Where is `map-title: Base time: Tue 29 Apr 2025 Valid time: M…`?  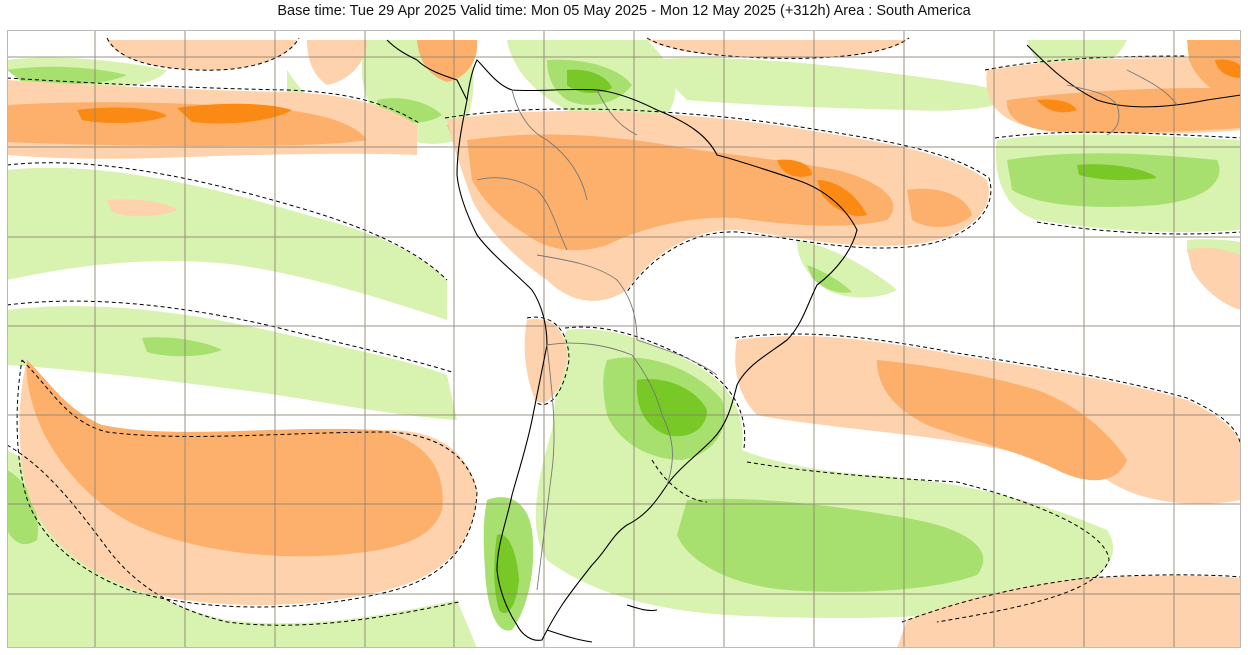 map-title: Base time: Tue 29 Apr 2025 Valid time: M… is located at coordinates (624, 11).